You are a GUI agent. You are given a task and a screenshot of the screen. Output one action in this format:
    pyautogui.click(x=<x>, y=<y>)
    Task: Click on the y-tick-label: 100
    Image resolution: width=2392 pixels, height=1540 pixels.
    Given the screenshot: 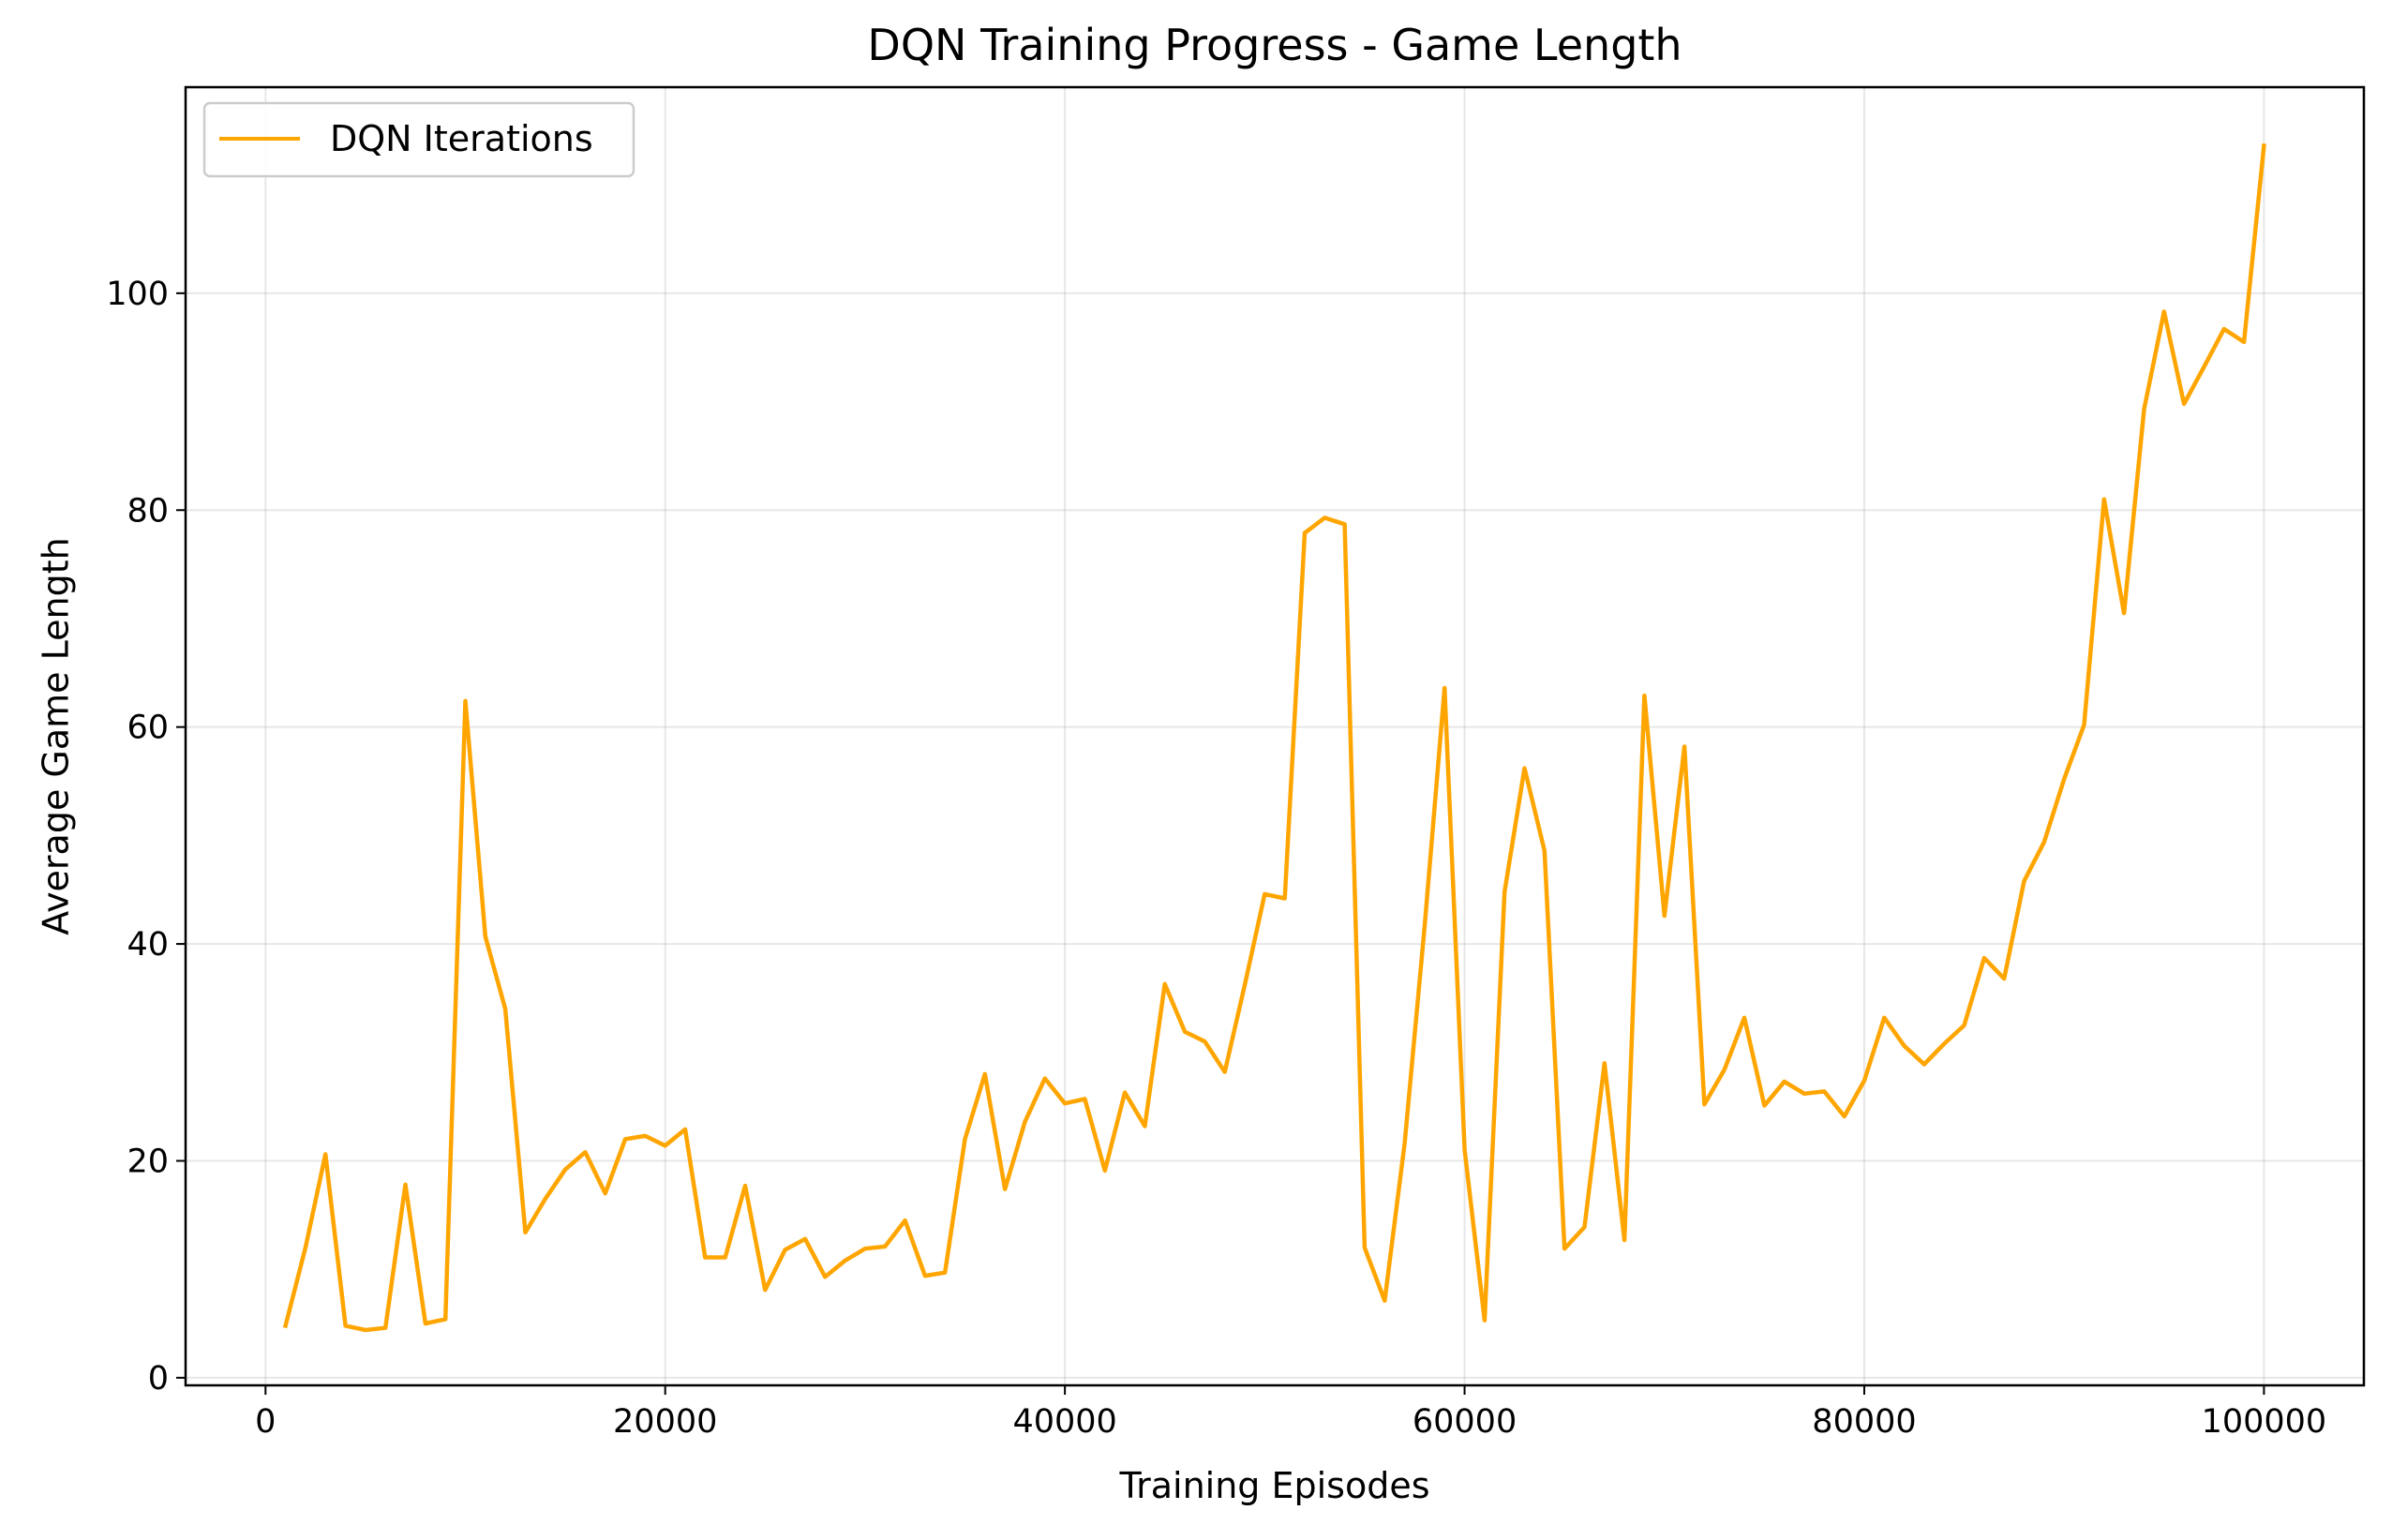 What is the action you would take?
    pyautogui.click(x=137, y=294)
    